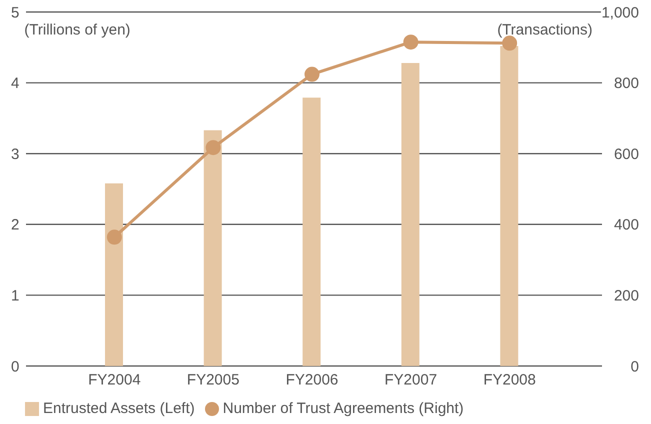 This screenshot has width=651, height=424. What do you see at coordinates (15, 367) in the screenshot?
I see `y-tick-label: 0` at bounding box center [15, 367].